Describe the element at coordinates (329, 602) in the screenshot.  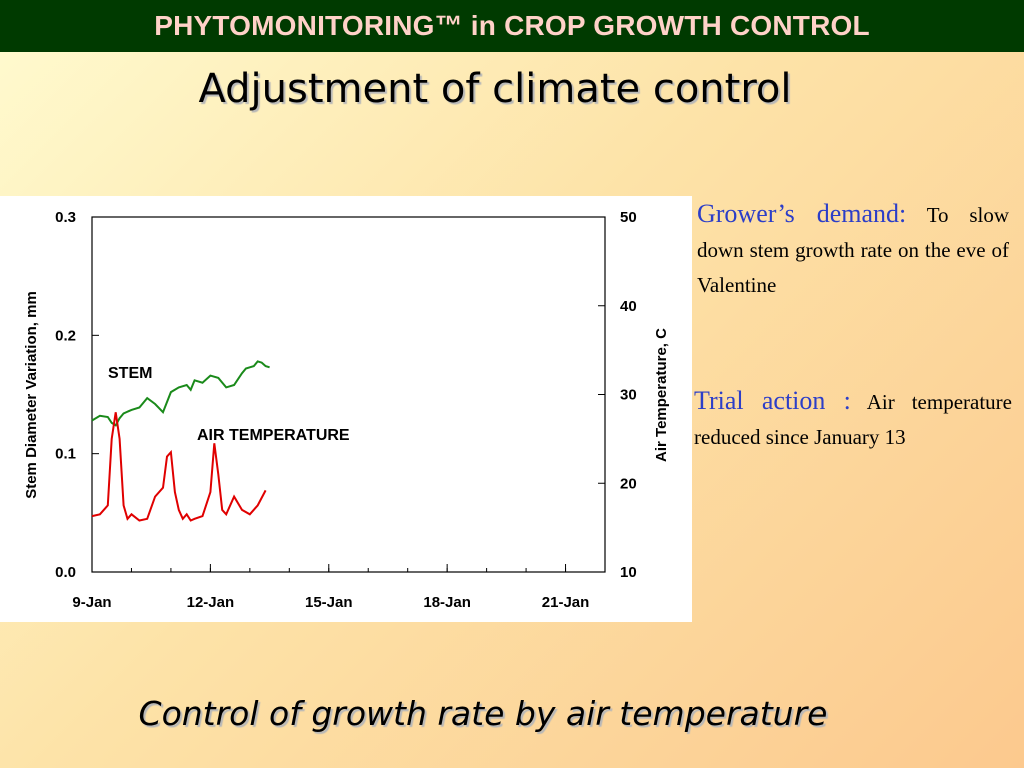
I see `x-tick-label: 15-Jan` at that location.